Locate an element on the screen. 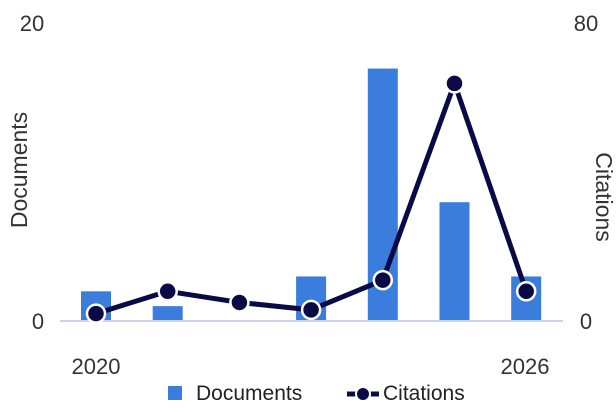 This screenshot has width=616, height=412. citations-point-2020 is located at coordinates (96, 313).